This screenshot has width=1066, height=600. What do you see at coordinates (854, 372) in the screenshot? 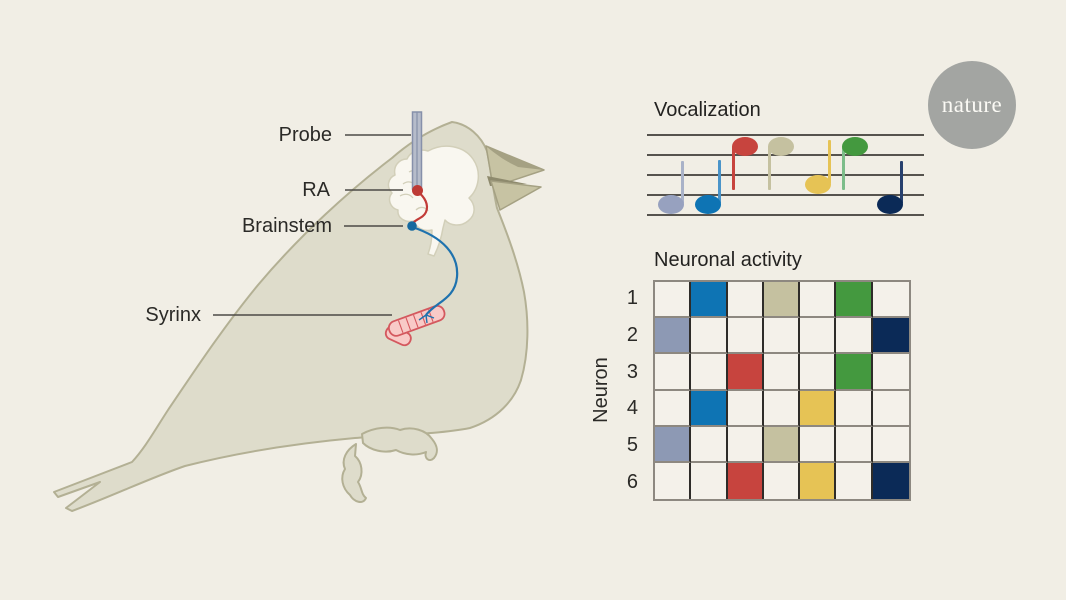
I see `neuron-grid-cell-r3c6` at bounding box center [854, 372].